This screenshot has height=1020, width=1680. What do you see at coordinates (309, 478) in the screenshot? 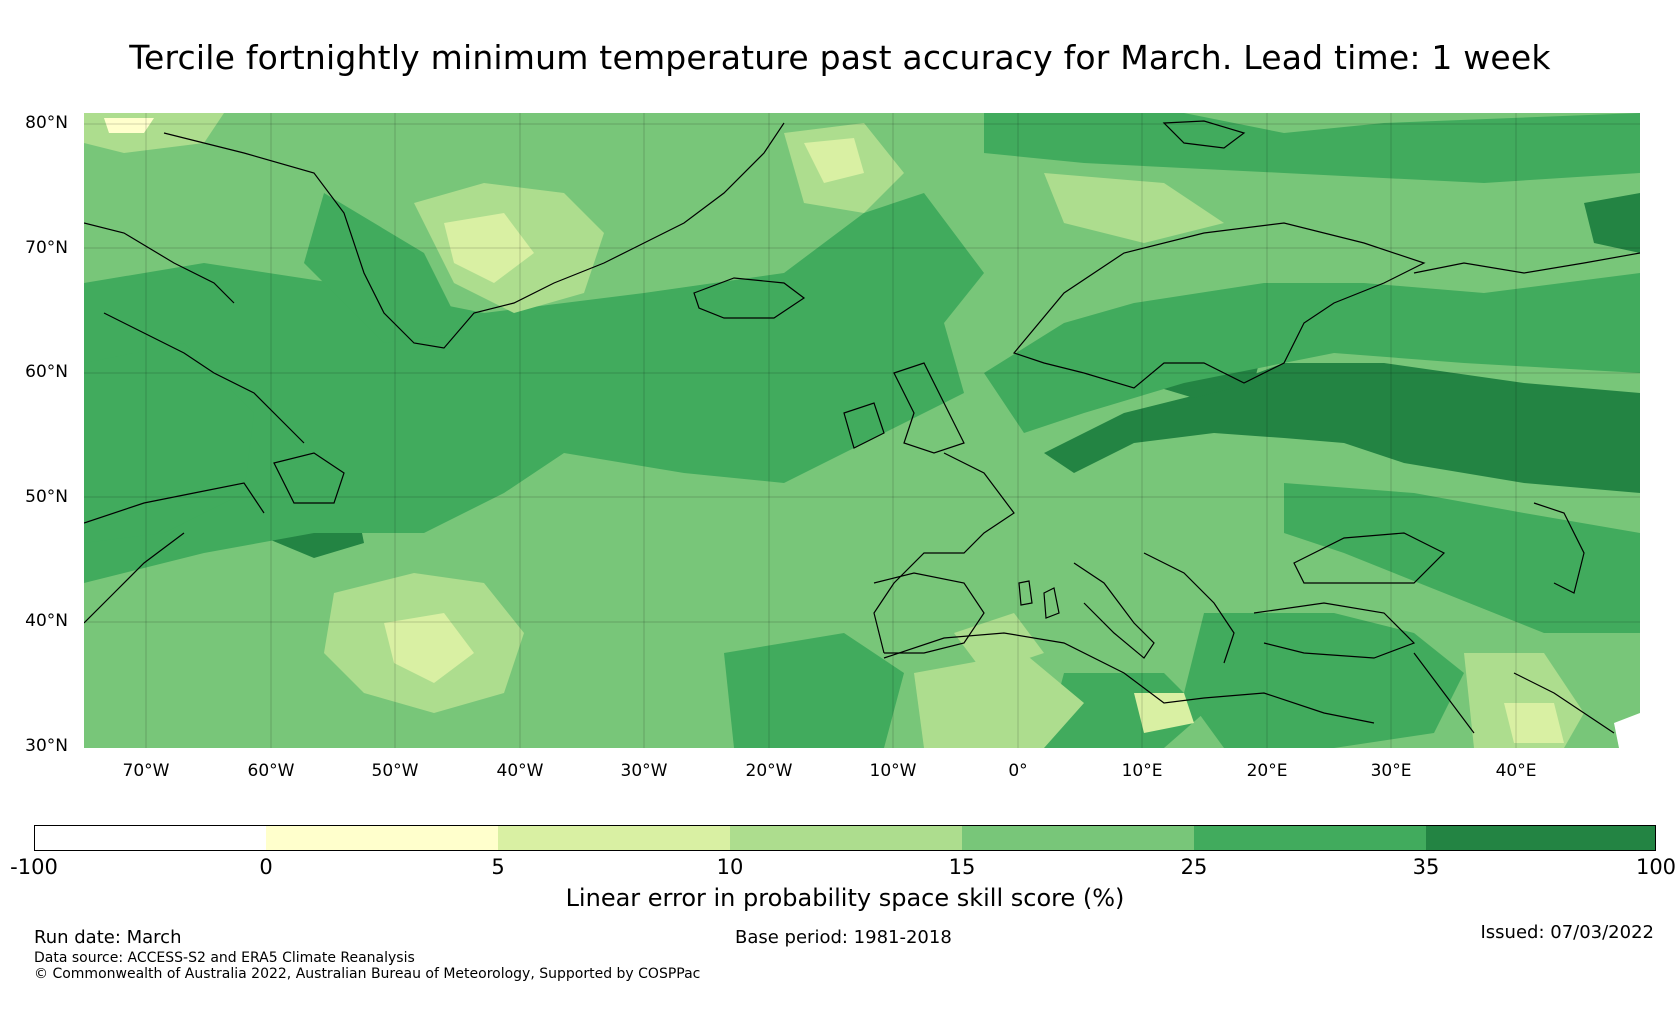
I see `coast-newfoundland` at bounding box center [309, 478].